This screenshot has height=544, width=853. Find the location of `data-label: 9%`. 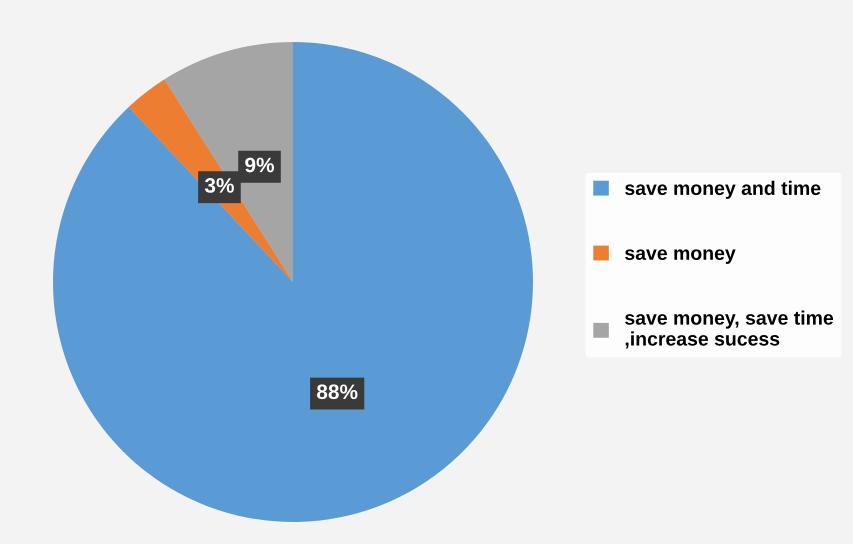

data-label: 9% is located at coordinates (259, 165).